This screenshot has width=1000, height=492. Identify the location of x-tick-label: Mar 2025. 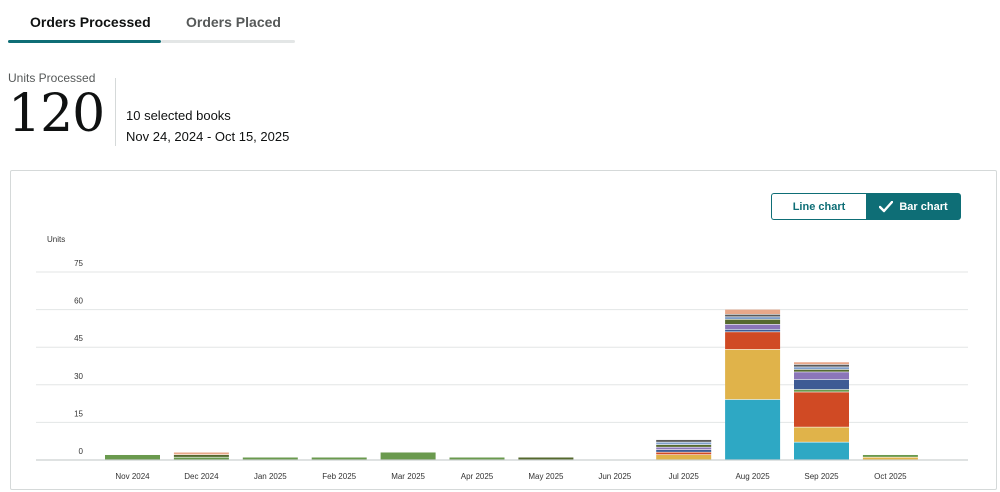
(408, 476).